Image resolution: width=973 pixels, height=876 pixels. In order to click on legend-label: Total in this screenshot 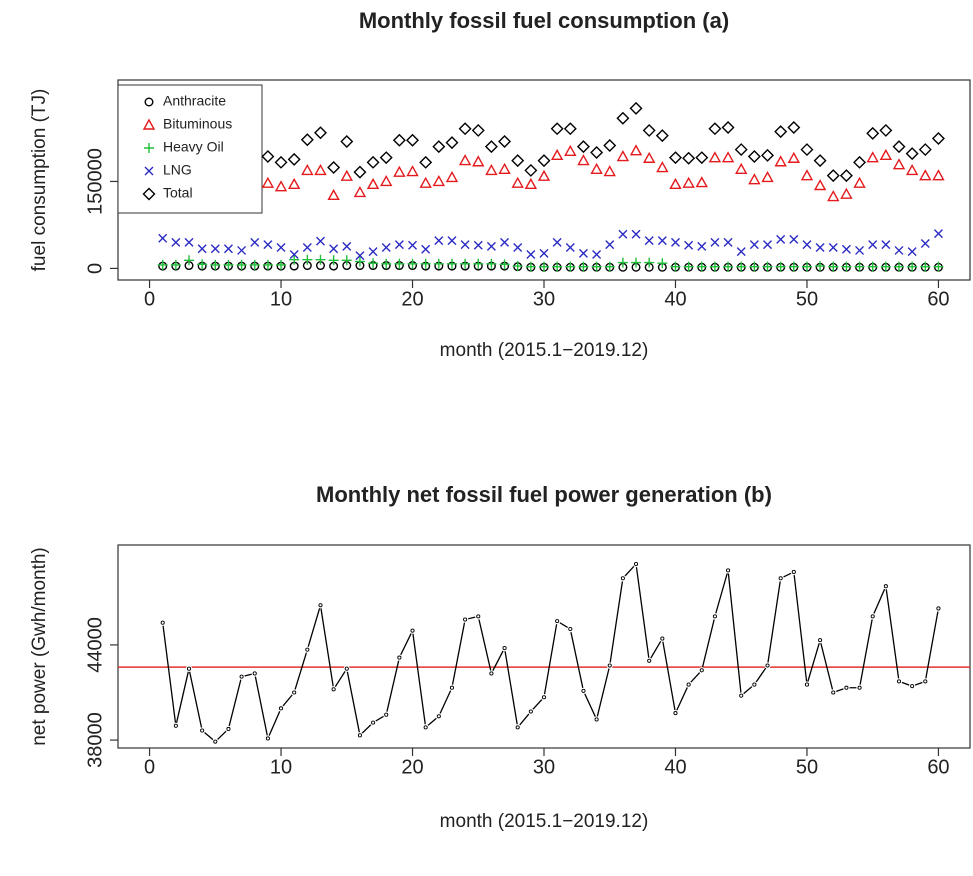, I will do `click(178, 193)`.